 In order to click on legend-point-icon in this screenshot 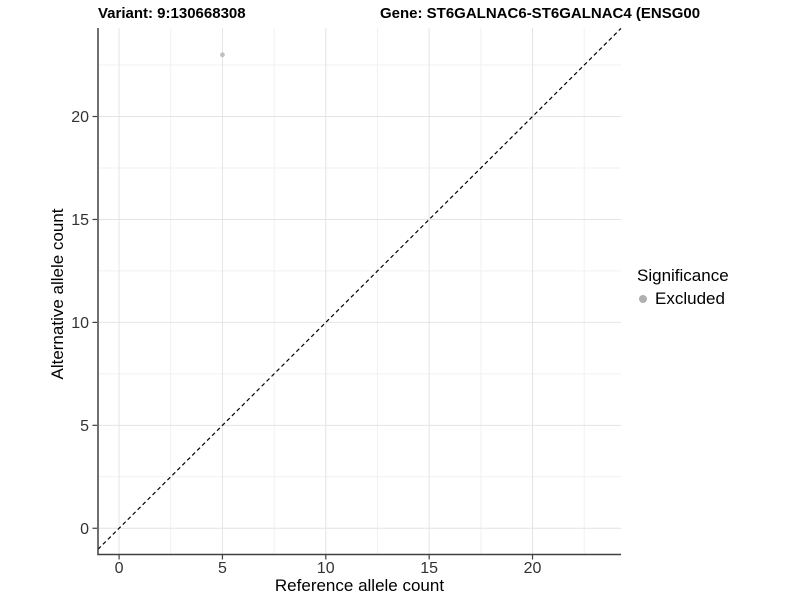, I will do `click(643, 299)`.